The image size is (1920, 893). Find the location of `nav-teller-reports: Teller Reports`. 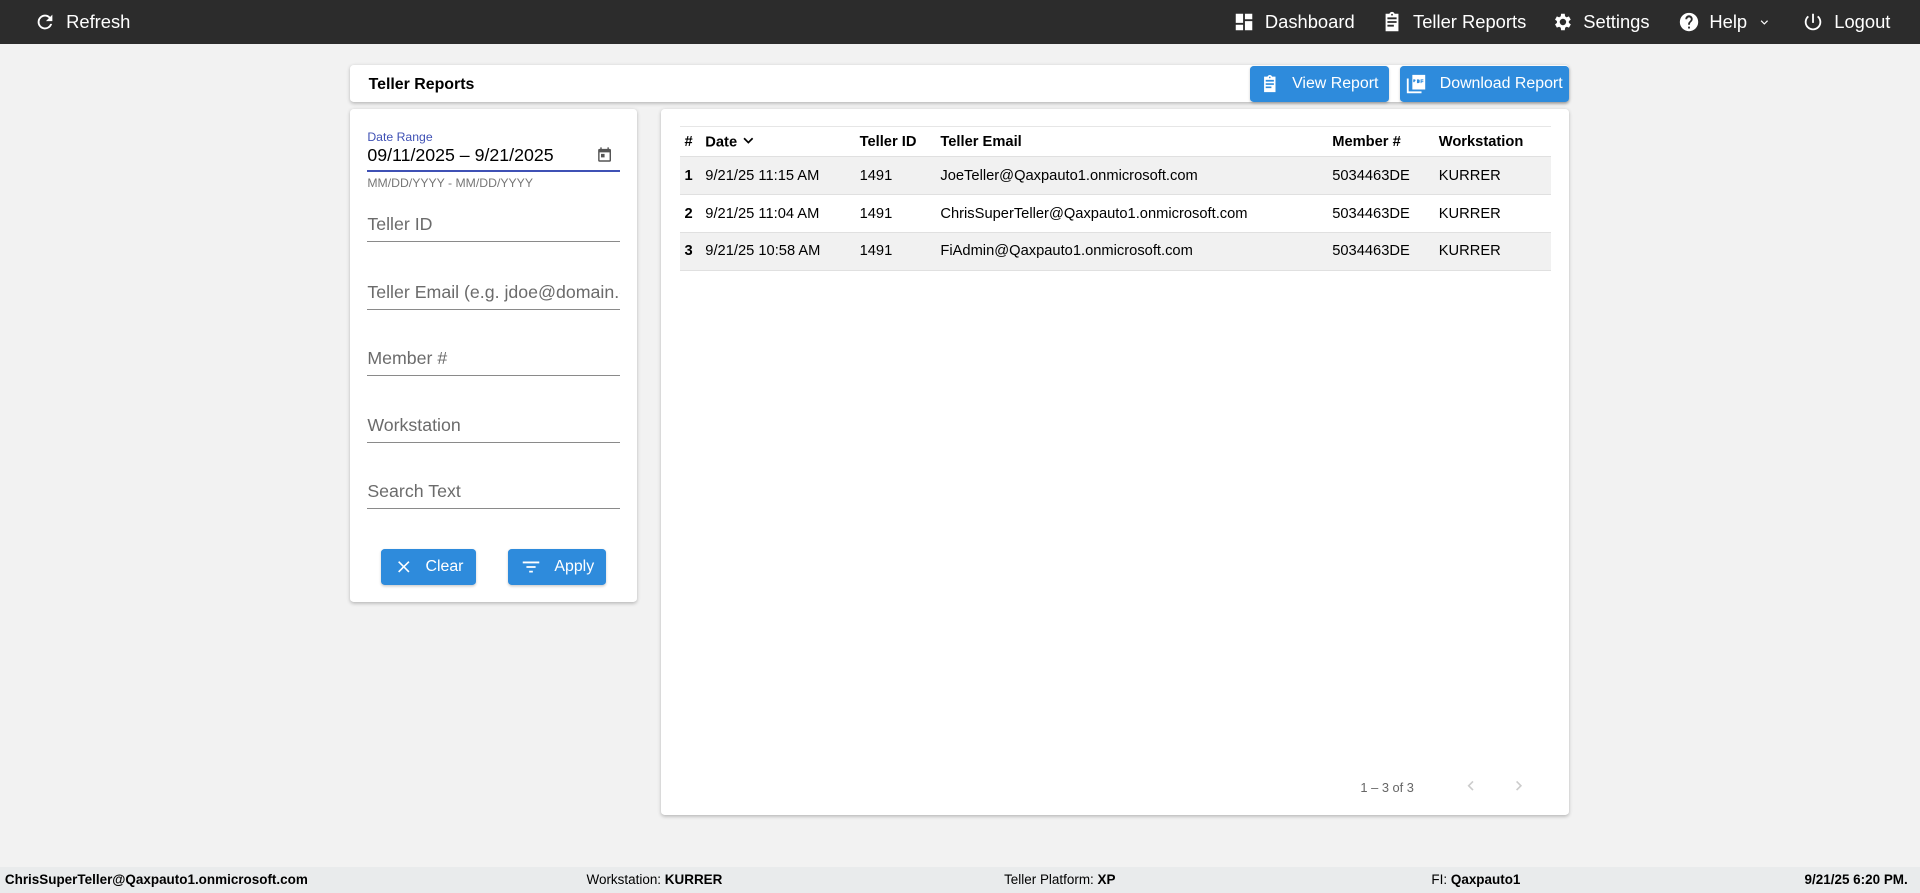

nav-teller-reports: Teller Reports is located at coordinates (1453, 22).